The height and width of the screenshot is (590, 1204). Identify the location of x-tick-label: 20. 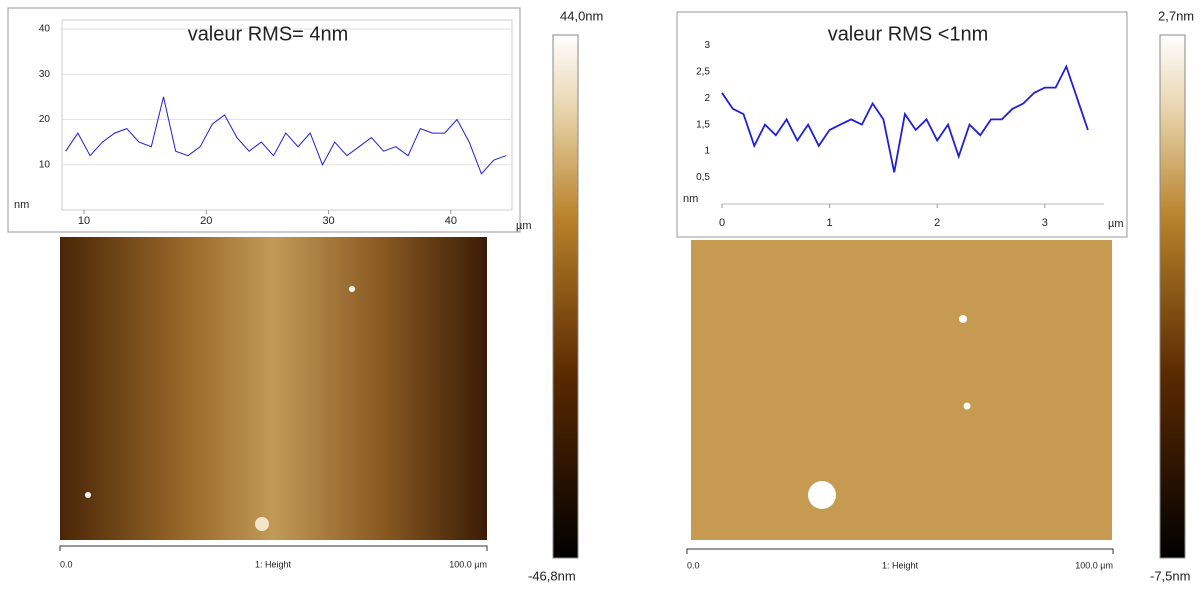
(206, 221).